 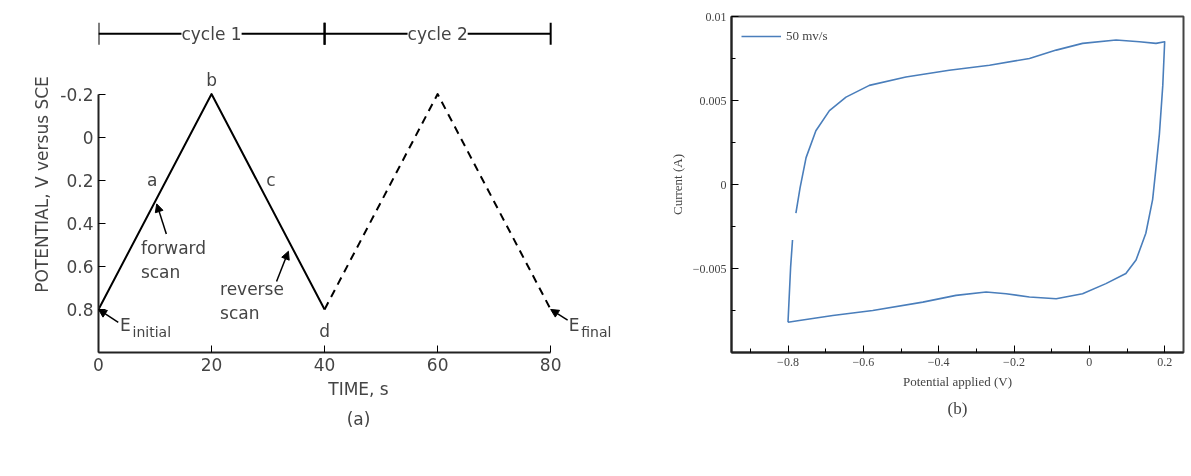 What do you see at coordinates (957, 408) in the screenshot?
I see `text: (b)` at bounding box center [957, 408].